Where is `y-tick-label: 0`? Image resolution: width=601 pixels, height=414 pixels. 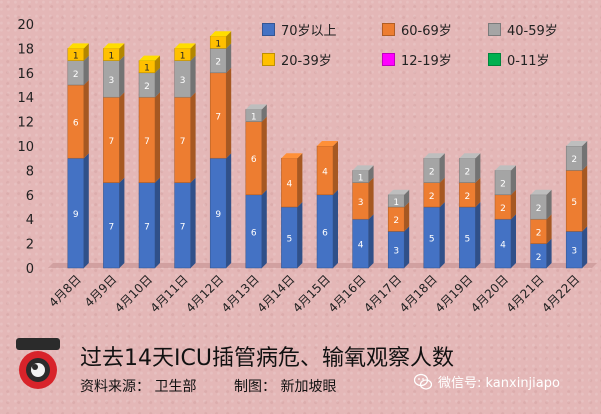 y-tick-label: 0 is located at coordinates (30, 269).